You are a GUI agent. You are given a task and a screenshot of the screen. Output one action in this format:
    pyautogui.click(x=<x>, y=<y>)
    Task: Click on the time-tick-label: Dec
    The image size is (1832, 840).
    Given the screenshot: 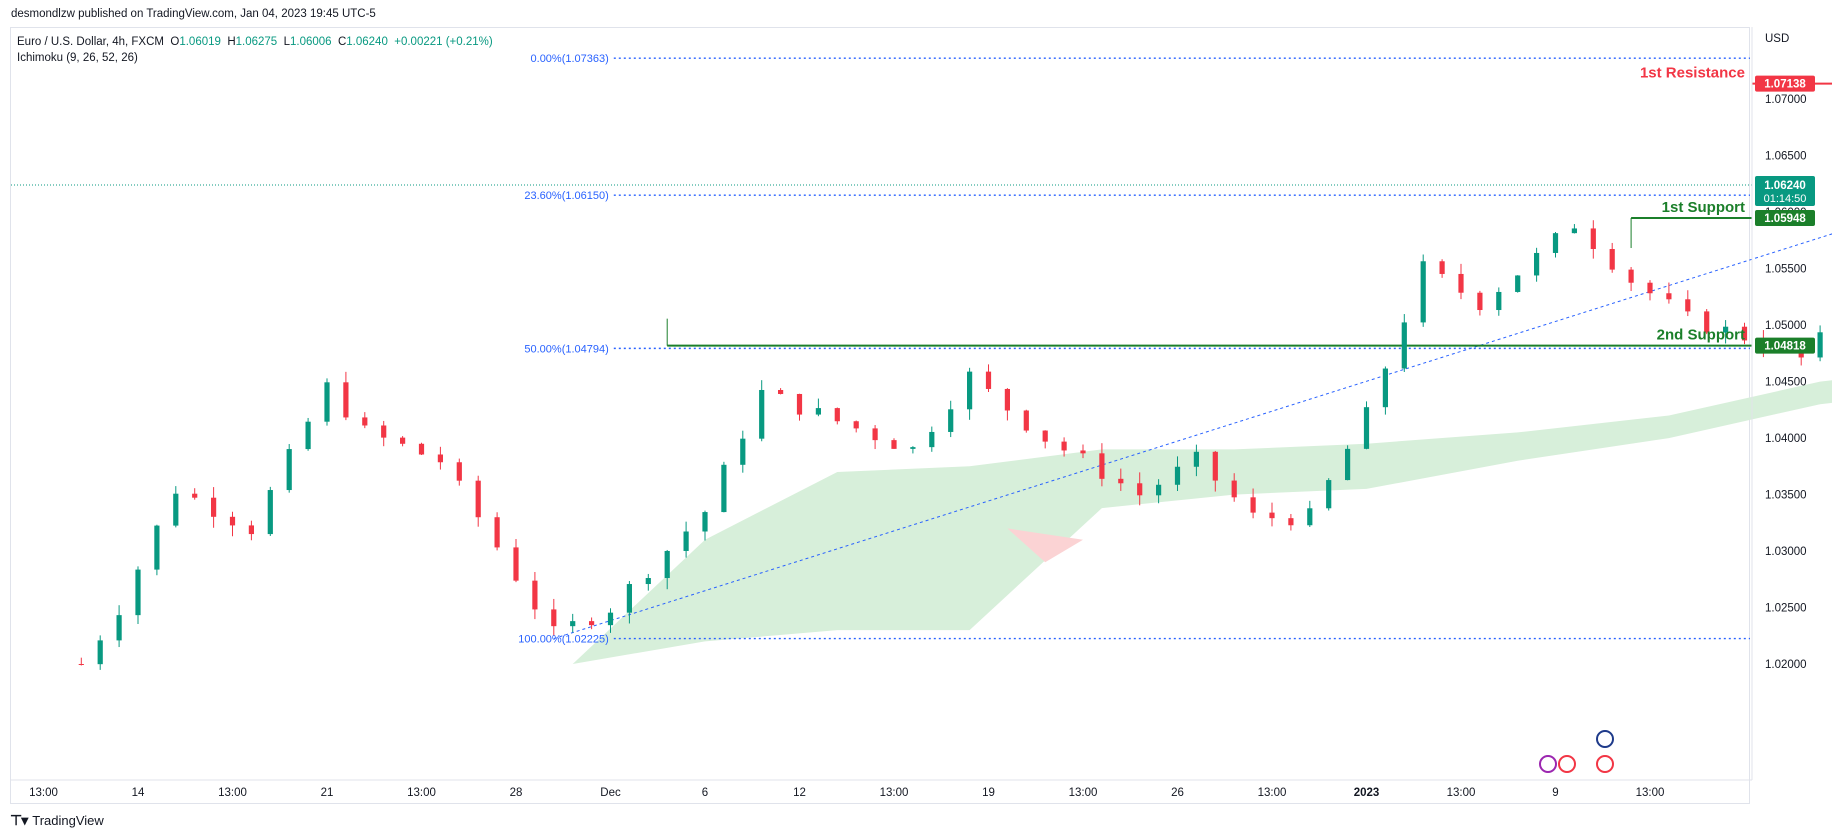 What is the action you would take?
    pyautogui.click(x=610, y=793)
    